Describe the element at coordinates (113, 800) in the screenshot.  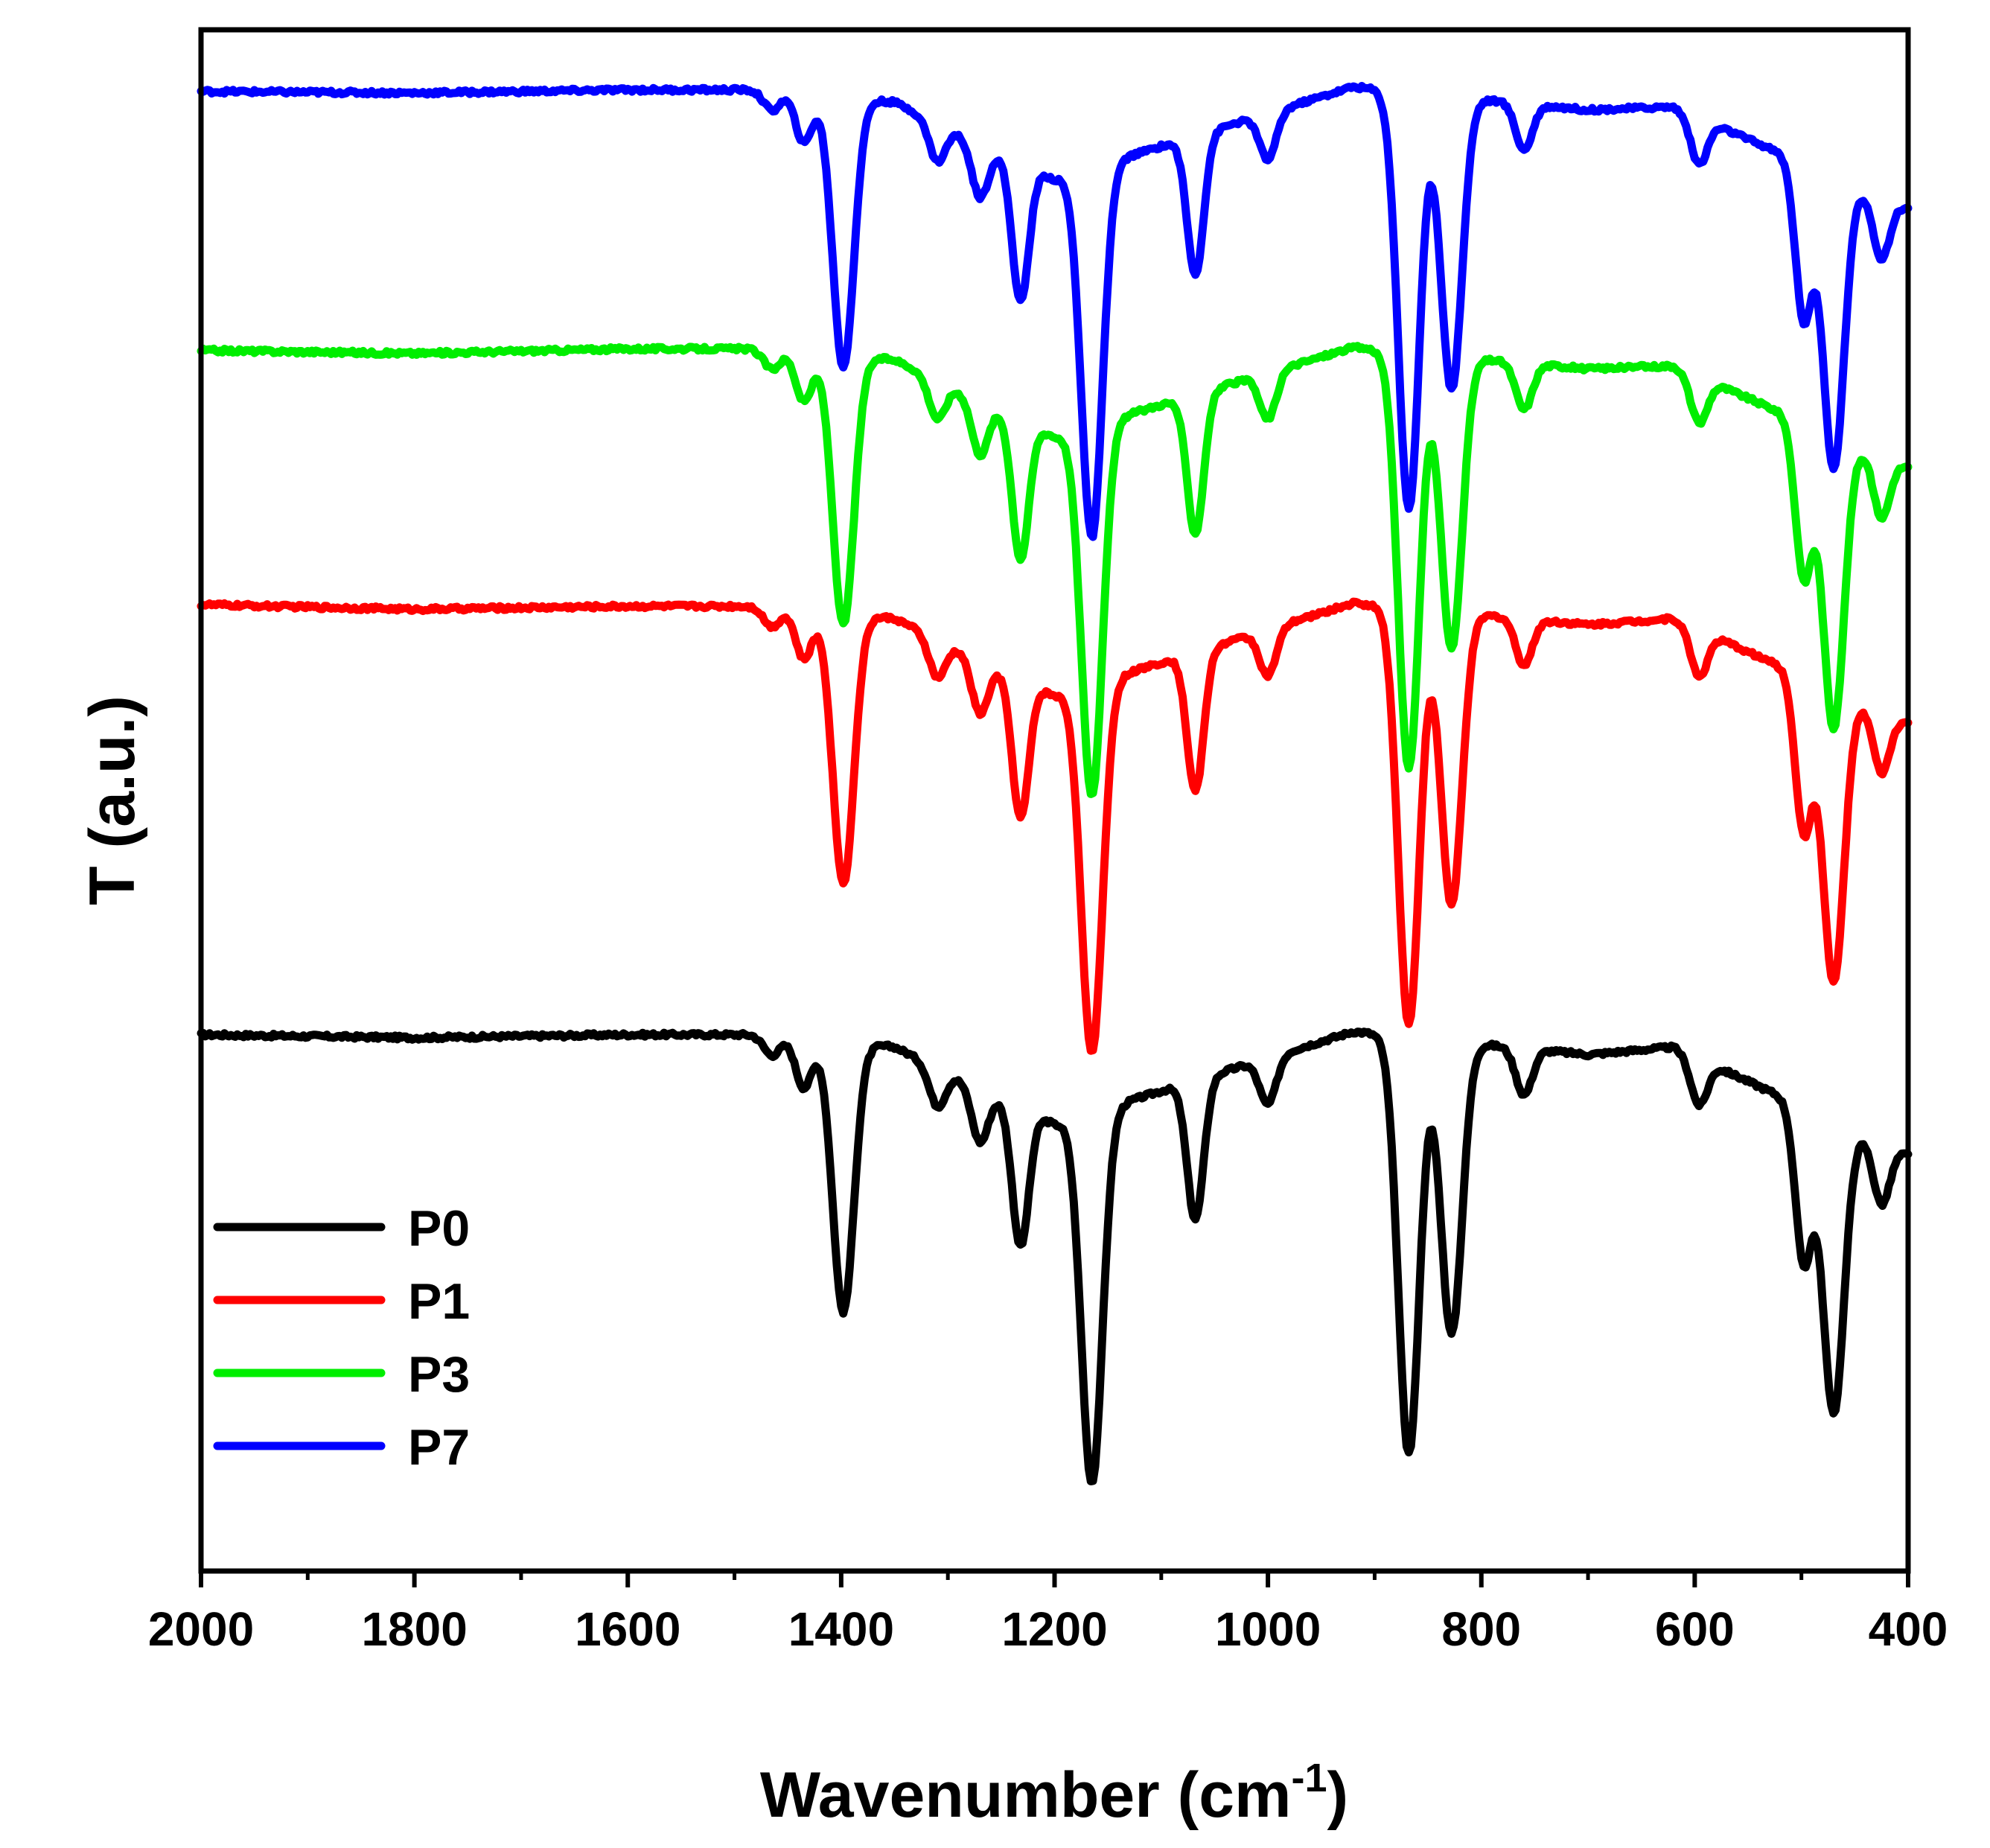
I see `y-axis-title: T (a.u.)` at that location.